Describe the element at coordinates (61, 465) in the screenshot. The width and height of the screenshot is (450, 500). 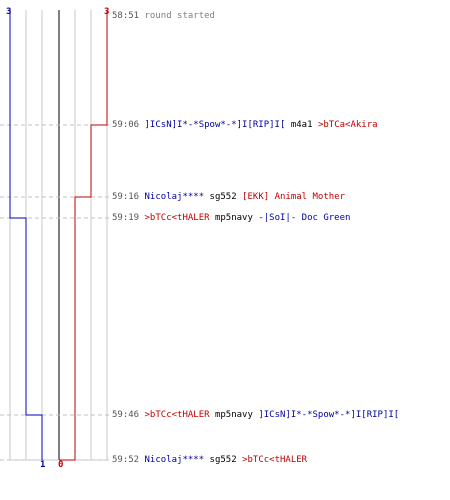
I see `red-team-end-count: 0` at that location.